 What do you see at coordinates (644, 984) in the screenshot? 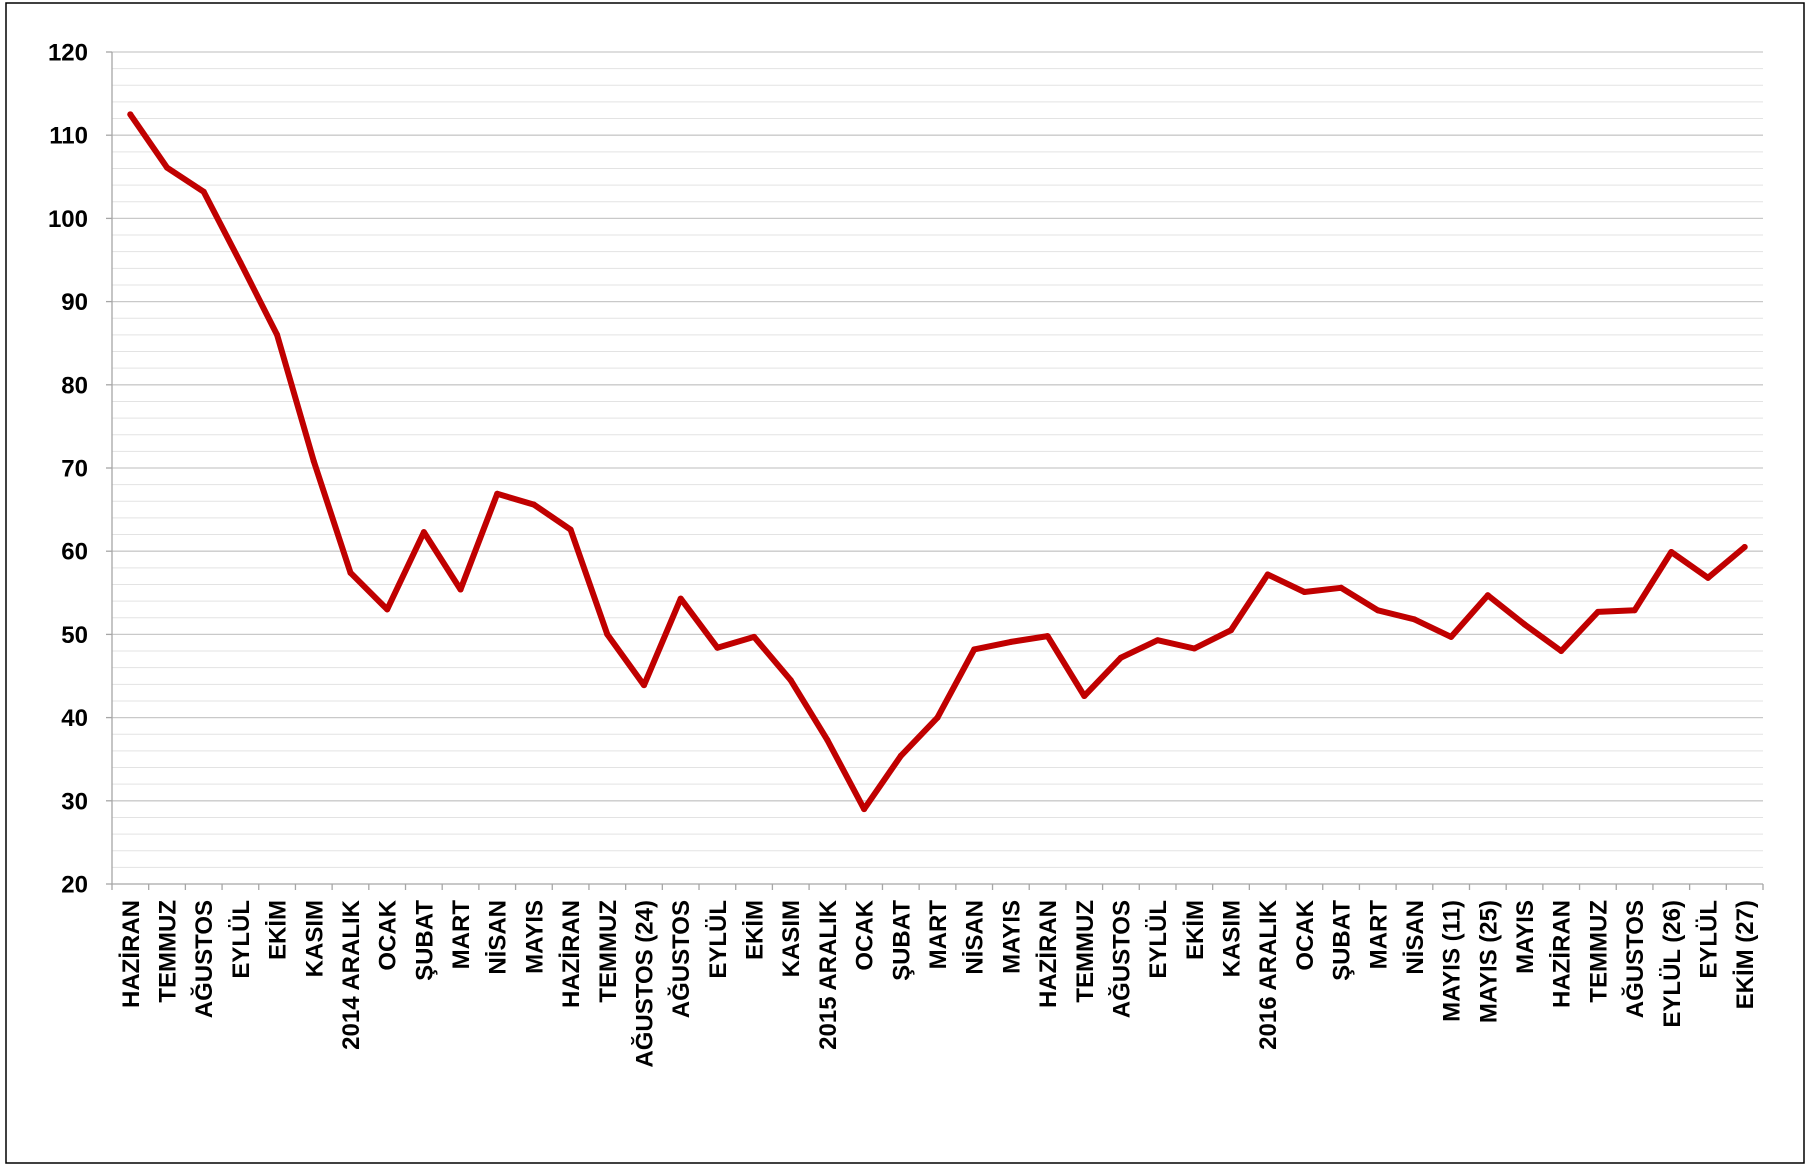
I see `x-axis-tick-label: AĞUSTOS (24)` at bounding box center [644, 984].